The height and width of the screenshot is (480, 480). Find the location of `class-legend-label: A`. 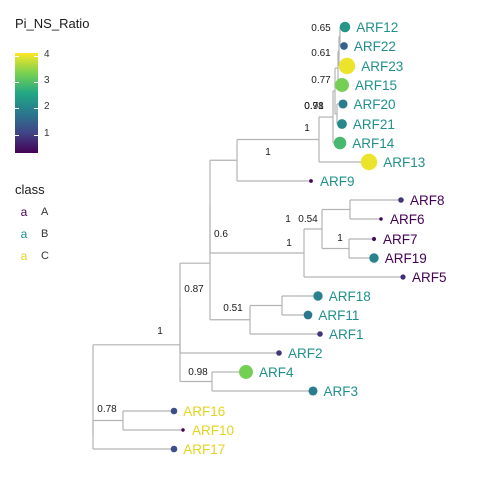

class-legend-label: A is located at coordinates (45, 212).